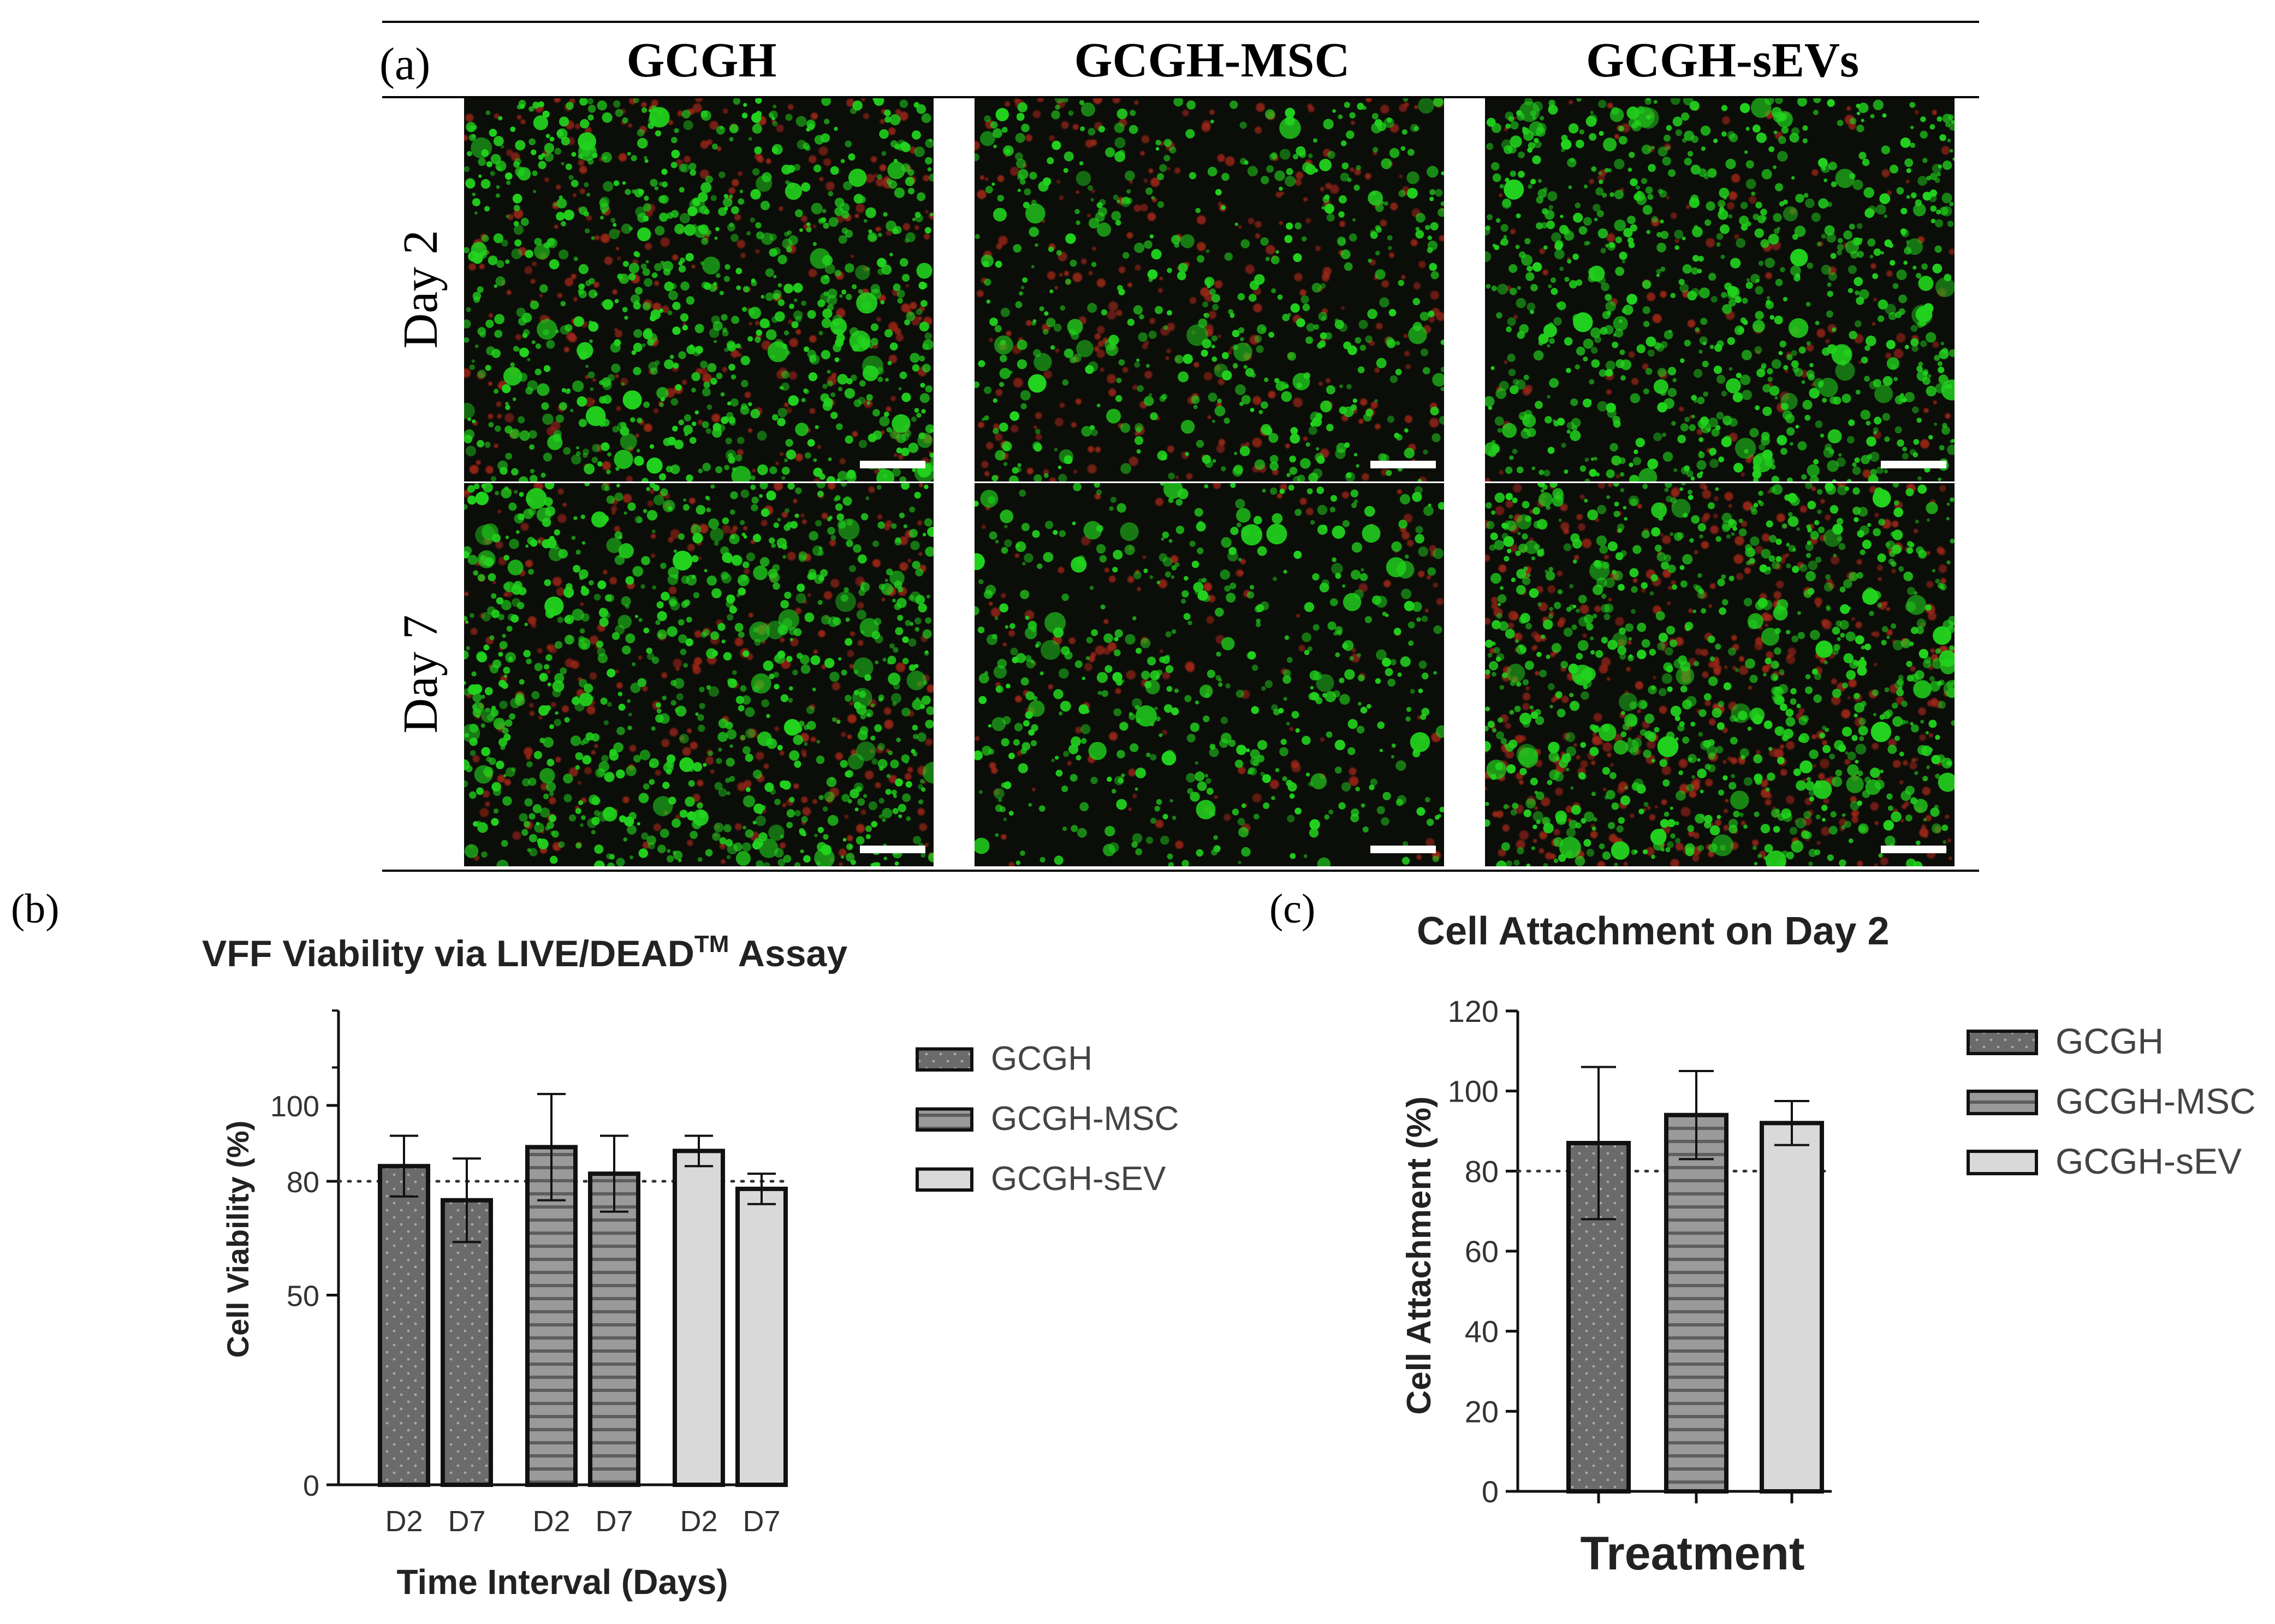  Describe the element at coordinates (1653, 931) in the screenshot. I see `panel-c-title: Cell Attachment on Day 2` at that location.